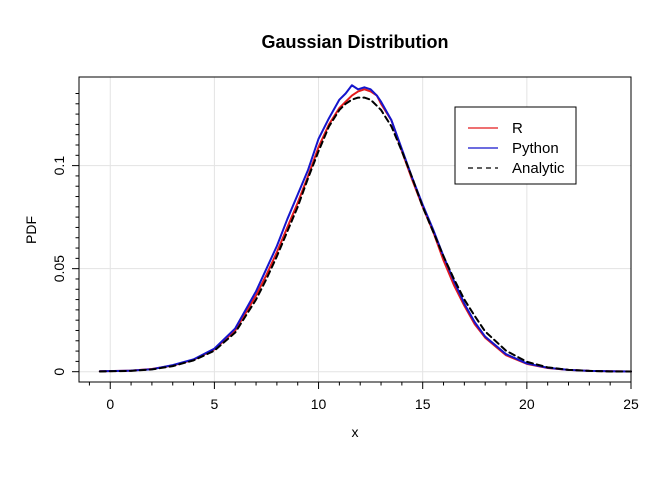 The height and width of the screenshot is (480, 672). I want to click on y-tick-label: 0, so click(59, 372).